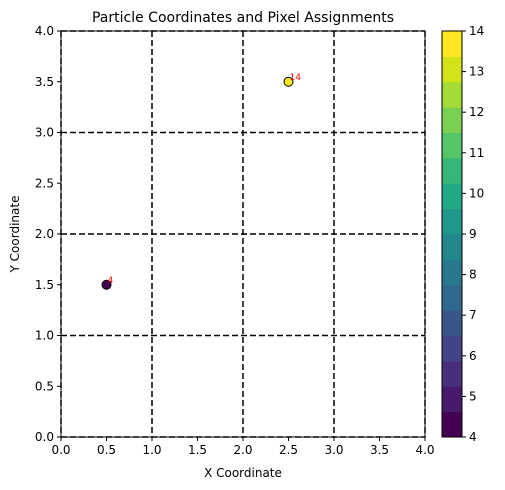 Image resolution: width=505 pixels, height=490 pixels. What do you see at coordinates (473, 356) in the screenshot?
I see `colorbar-tick-label: 6` at bounding box center [473, 356].